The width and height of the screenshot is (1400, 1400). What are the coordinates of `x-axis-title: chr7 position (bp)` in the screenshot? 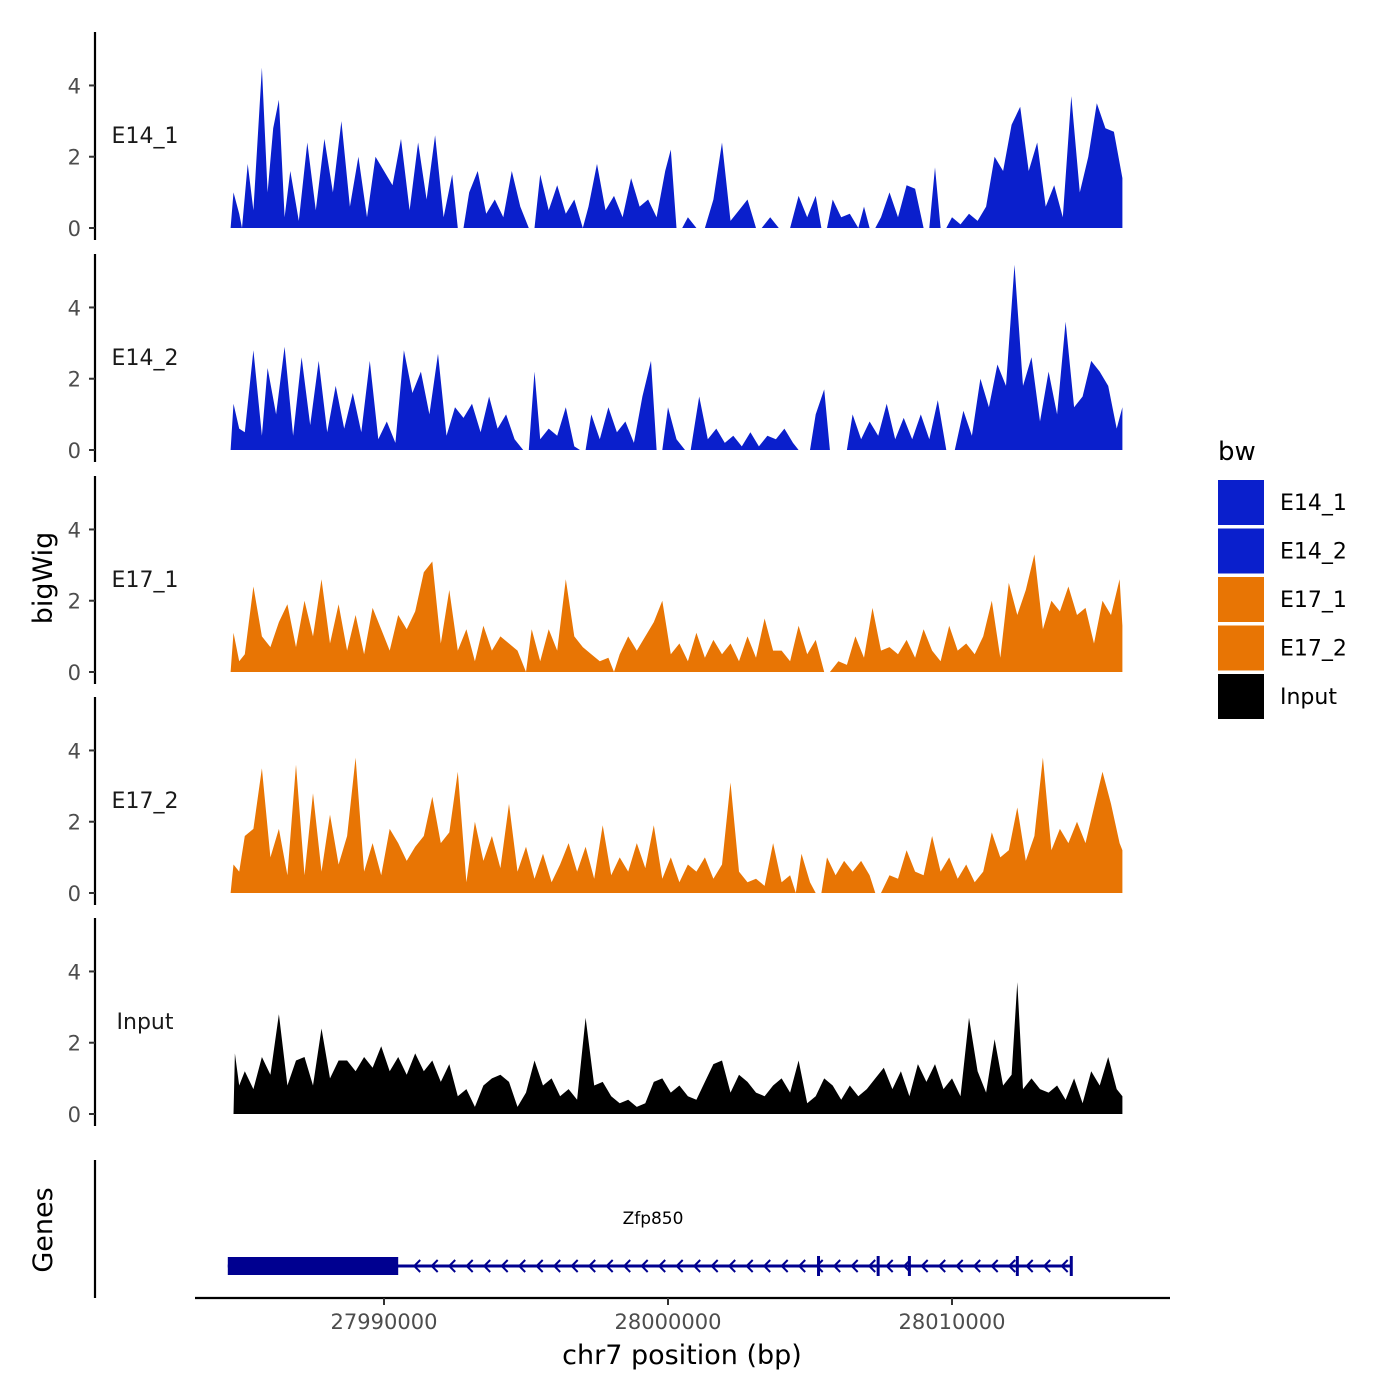 It's located at (682, 1355).